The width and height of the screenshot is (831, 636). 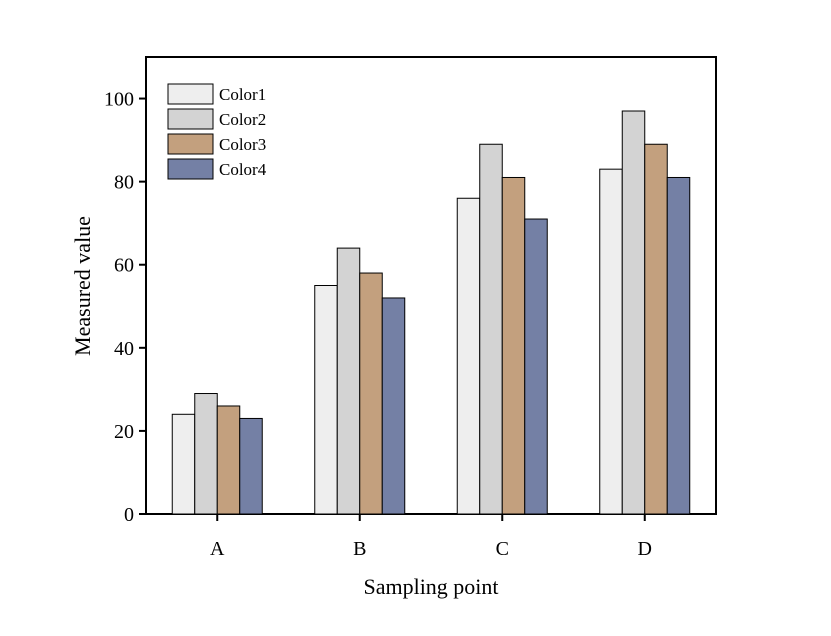 I want to click on bar-D-Color3, so click(x=656, y=329).